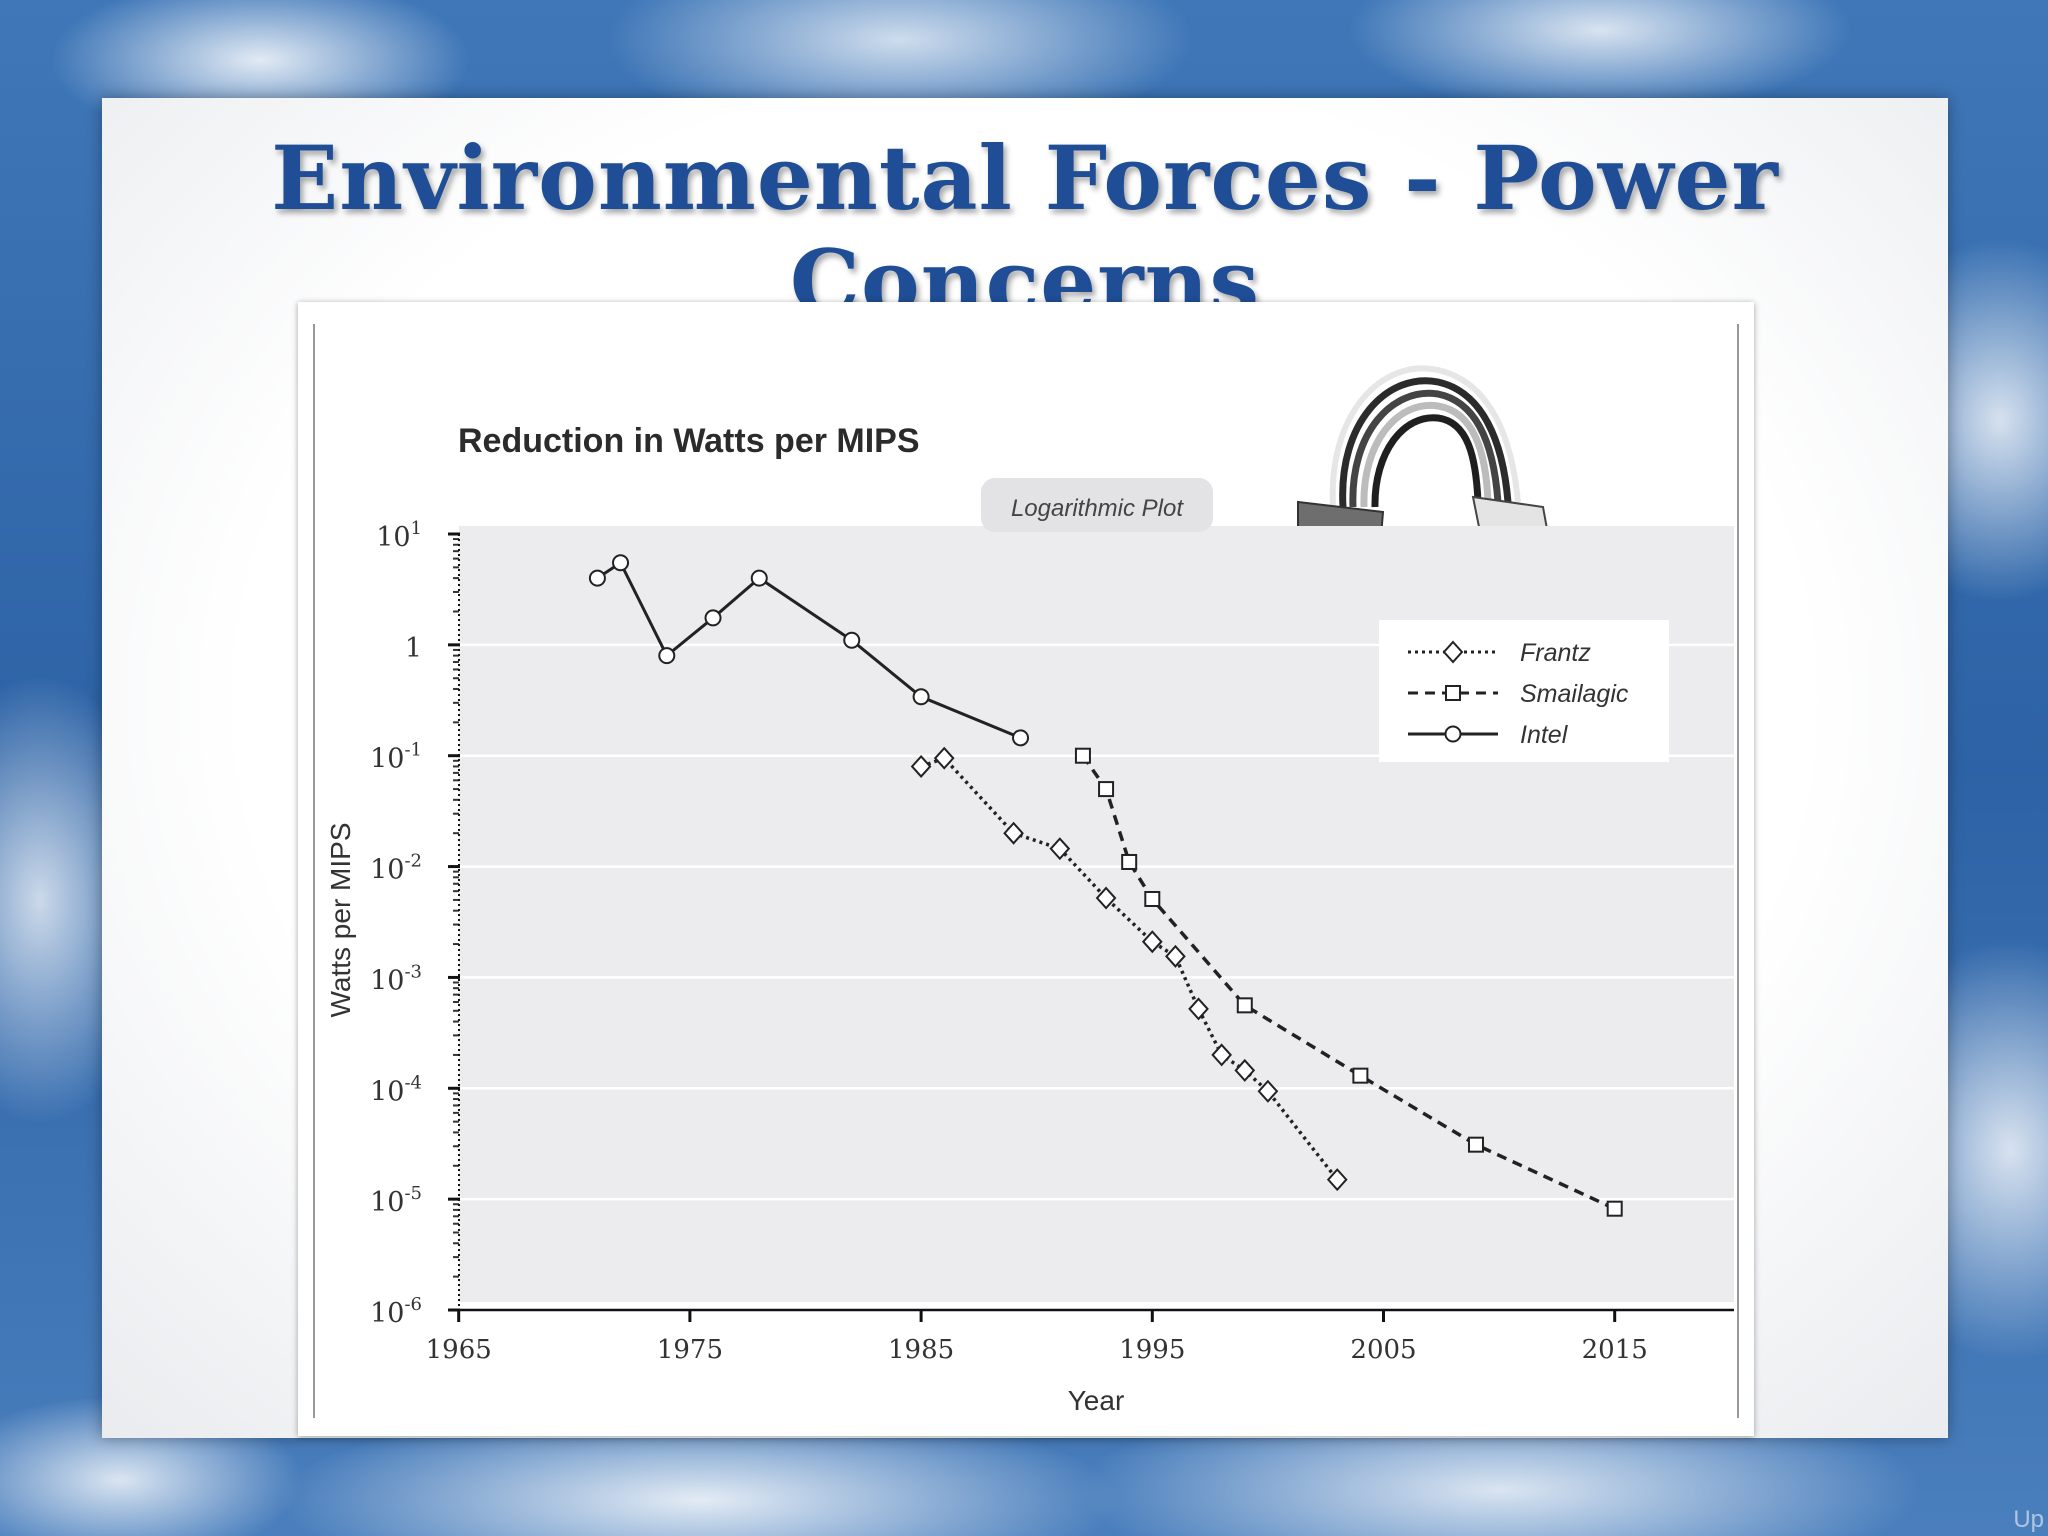  I want to click on series-line-smailagic, so click(1348, 982).